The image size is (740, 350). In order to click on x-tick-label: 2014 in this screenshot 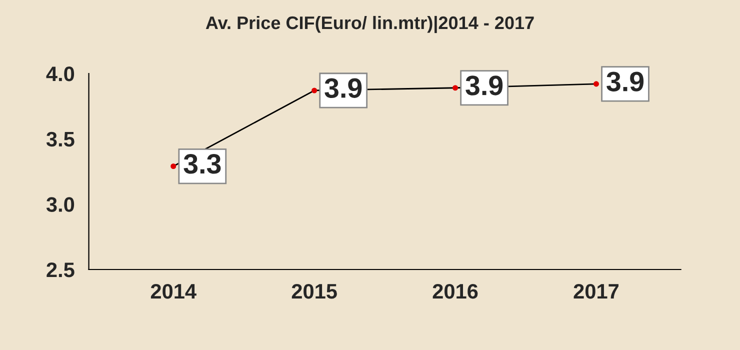, I will do `click(173, 291)`.